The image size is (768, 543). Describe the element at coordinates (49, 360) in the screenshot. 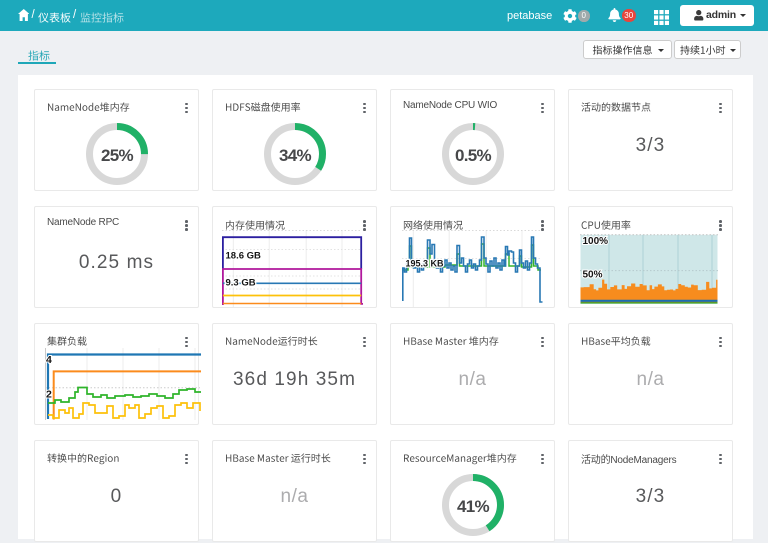

I see `svg-text: 4` at that location.